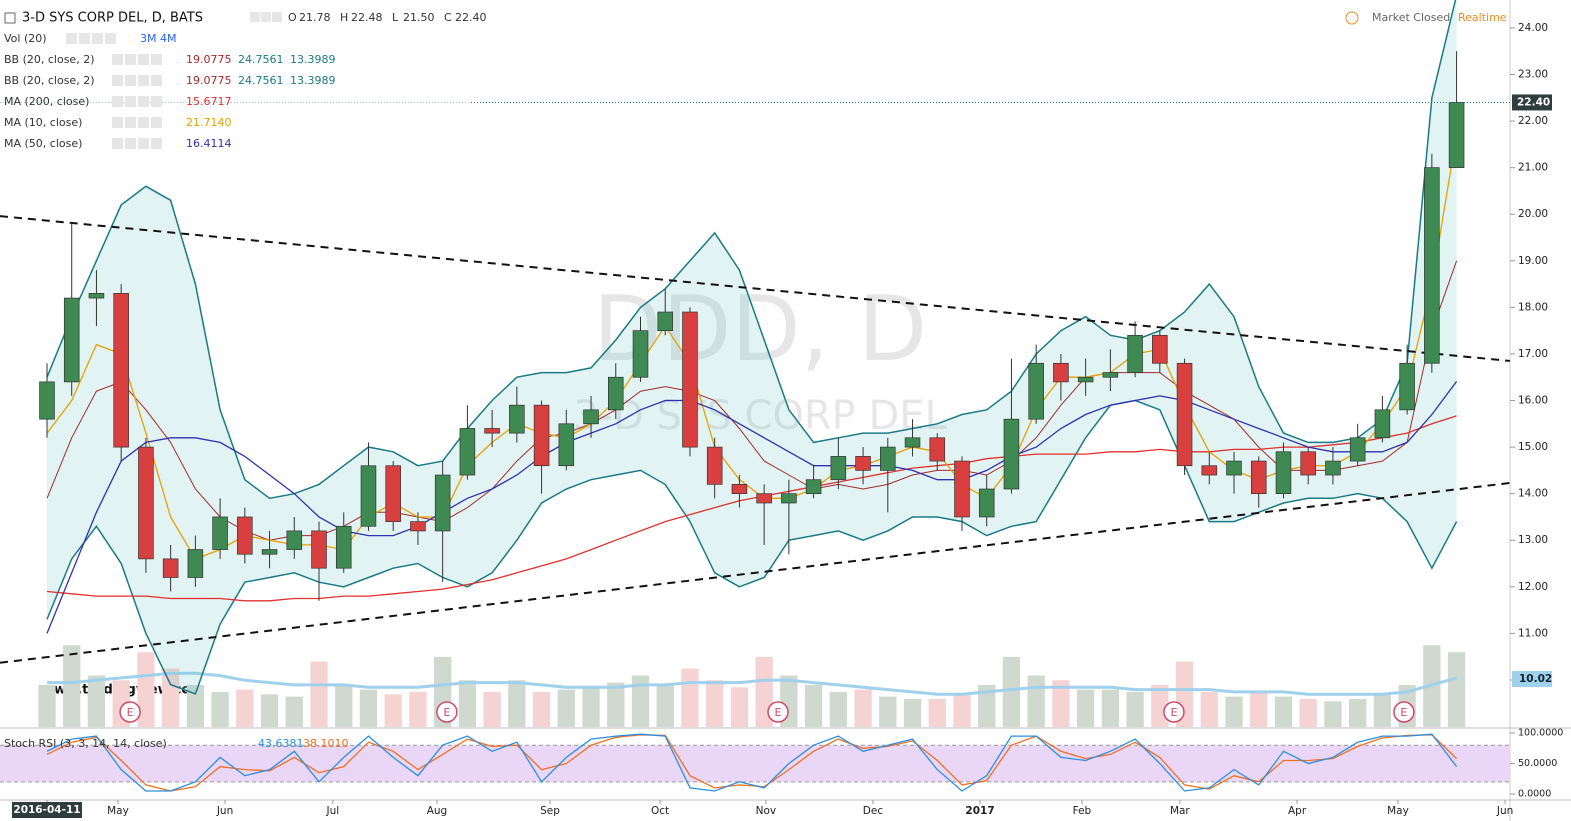  Describe the element at coordinates (1180, 811) in the screenshot. I see `x-tick-label: Mar` at that location.